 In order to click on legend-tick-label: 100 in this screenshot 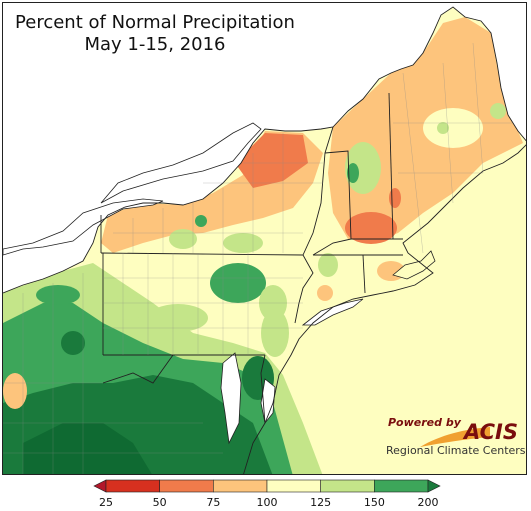, I will do `click(267, 502)`.